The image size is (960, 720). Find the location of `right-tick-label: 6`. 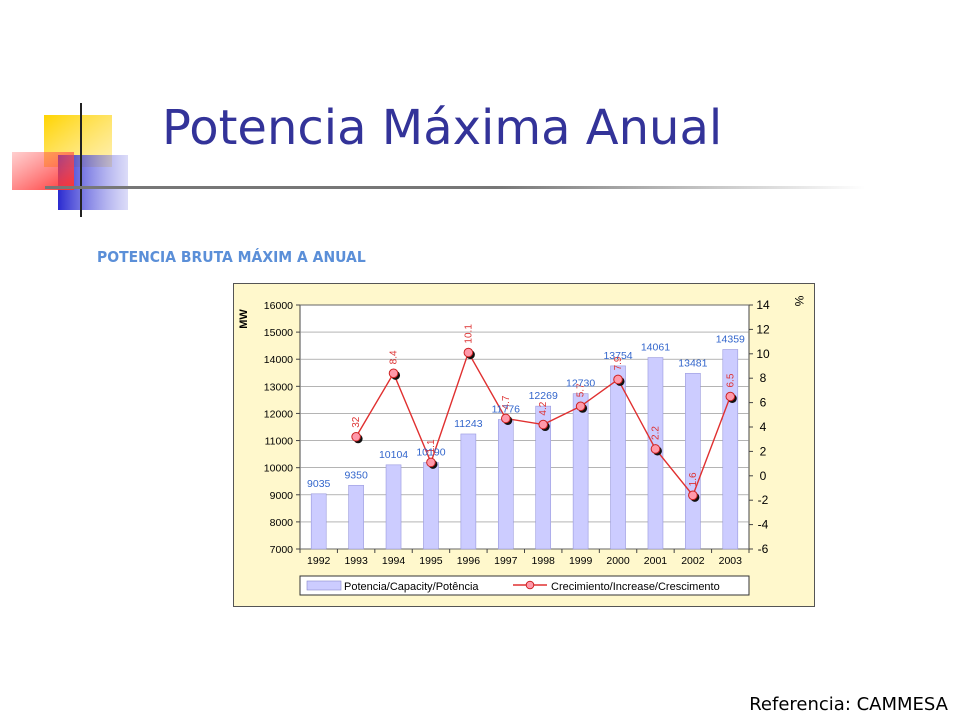

right-tick-label: 6 is located at coordinates (763, 403).